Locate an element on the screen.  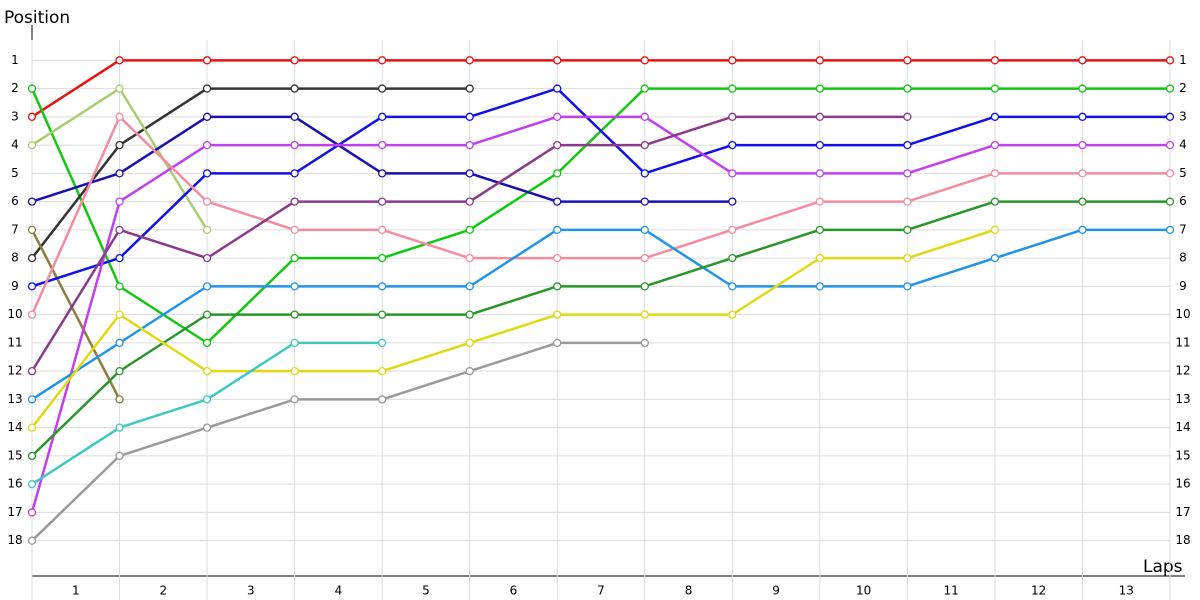
x-tick-label: 1 is located at coordinates (76, 591).